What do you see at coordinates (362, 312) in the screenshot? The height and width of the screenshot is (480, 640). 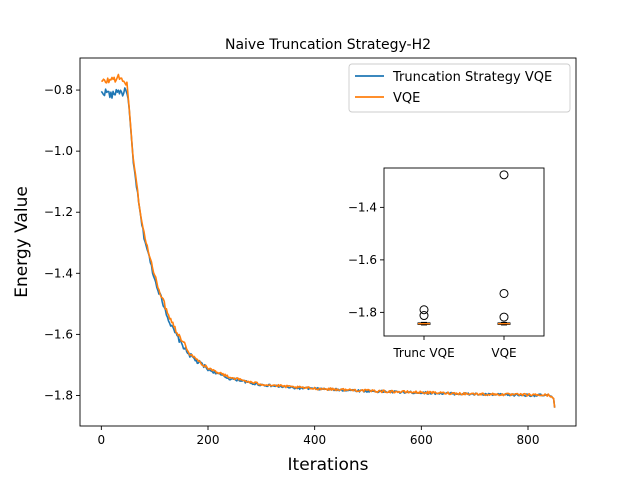 I see `inset-y-tick-label: −1.8` at bounding box center [362, 312].